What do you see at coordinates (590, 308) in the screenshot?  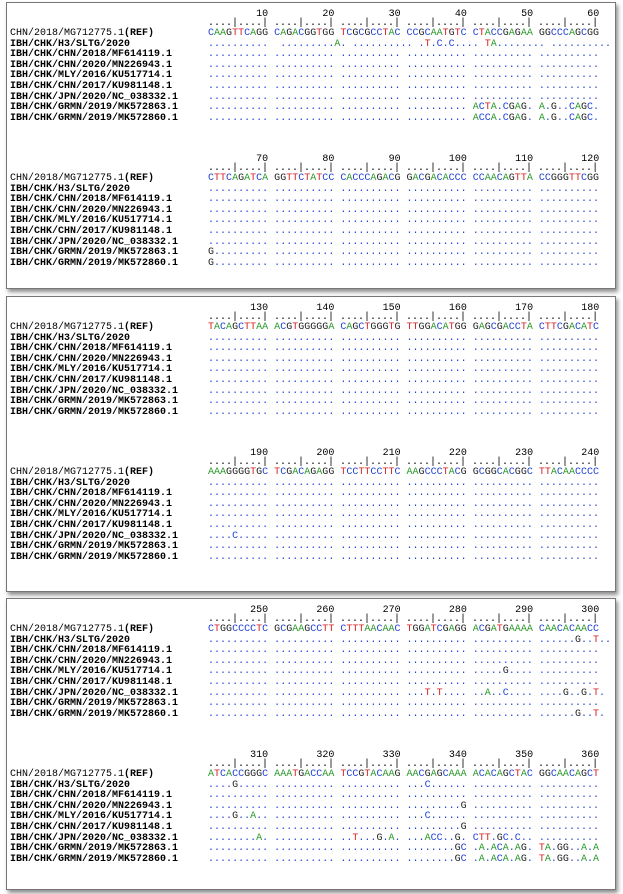 I see `position-number: 180` at bounding box center [590, 308].